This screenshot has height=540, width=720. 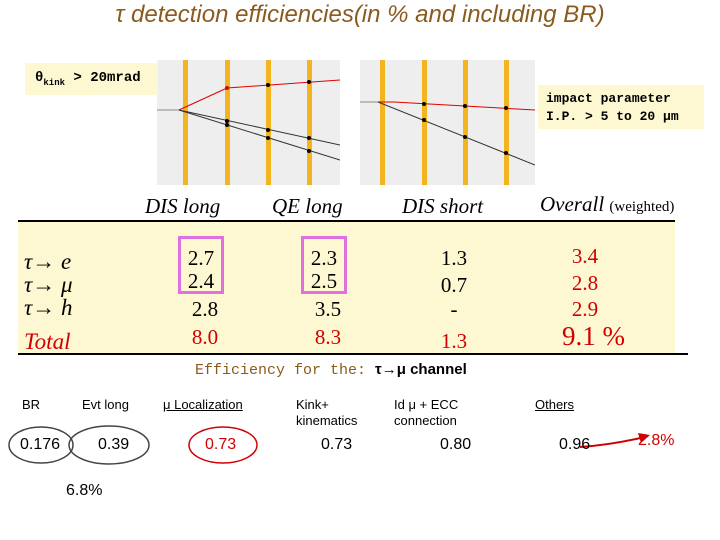 I want to click on header-dis-short: DIS short, so click(x=443, y=206).